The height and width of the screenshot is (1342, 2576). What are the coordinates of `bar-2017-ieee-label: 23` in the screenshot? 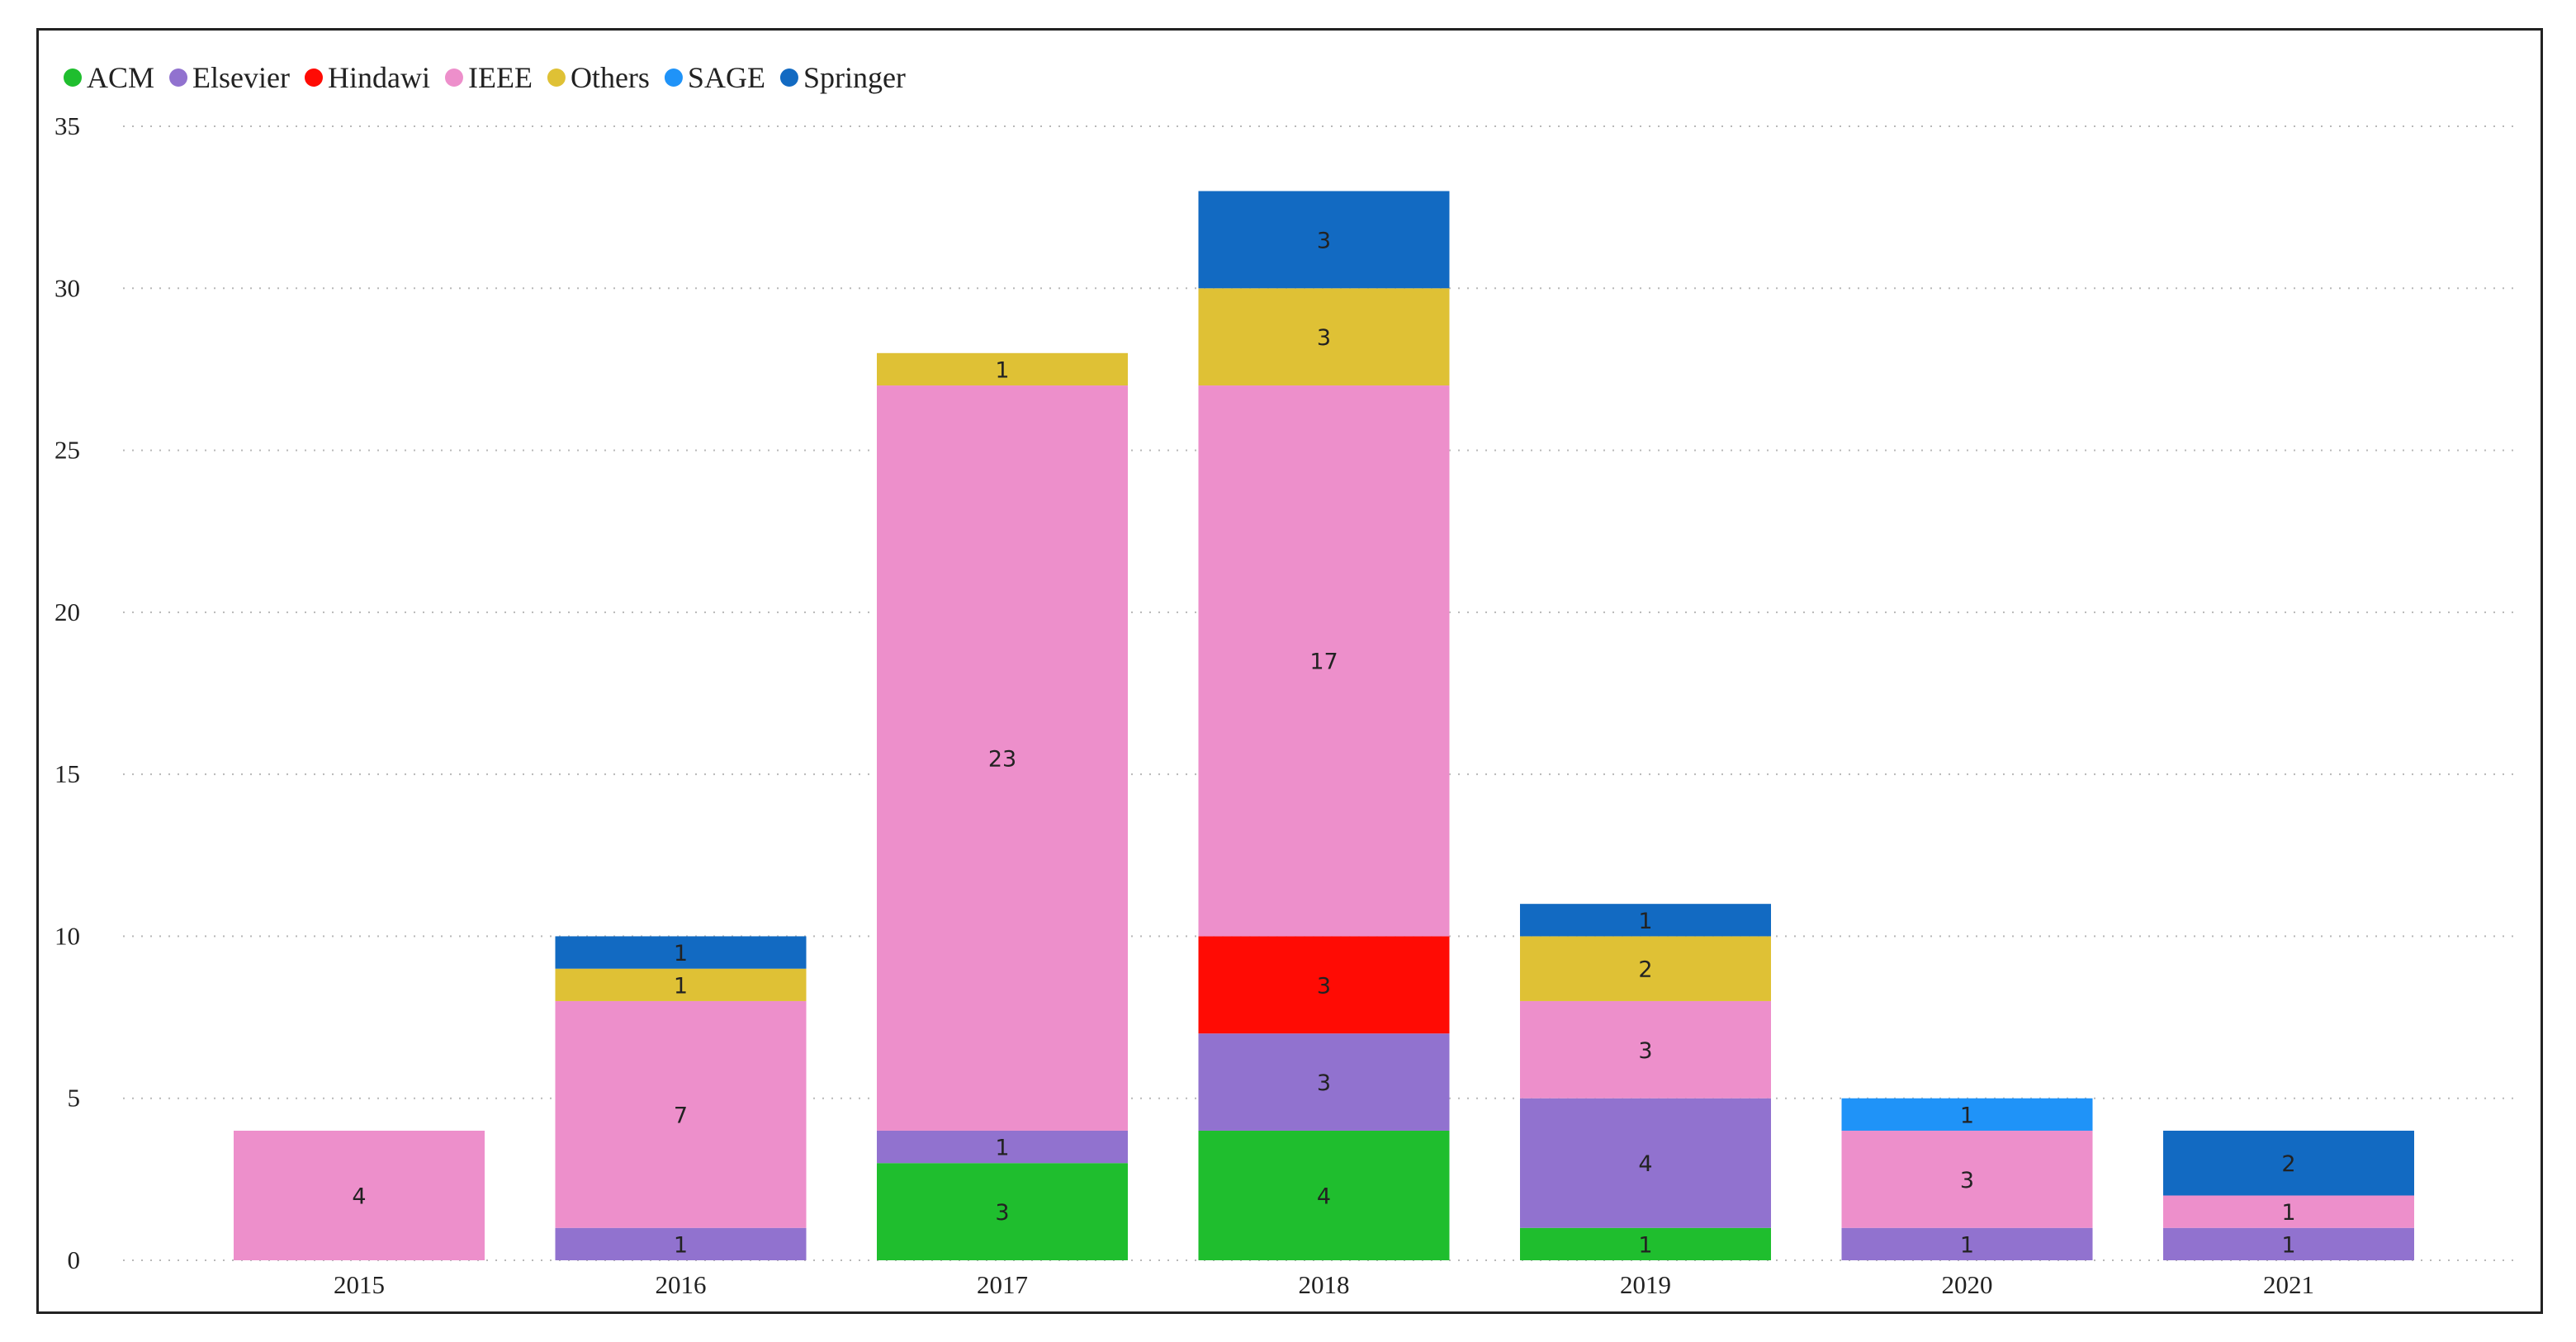 It's located at (1002, 760).